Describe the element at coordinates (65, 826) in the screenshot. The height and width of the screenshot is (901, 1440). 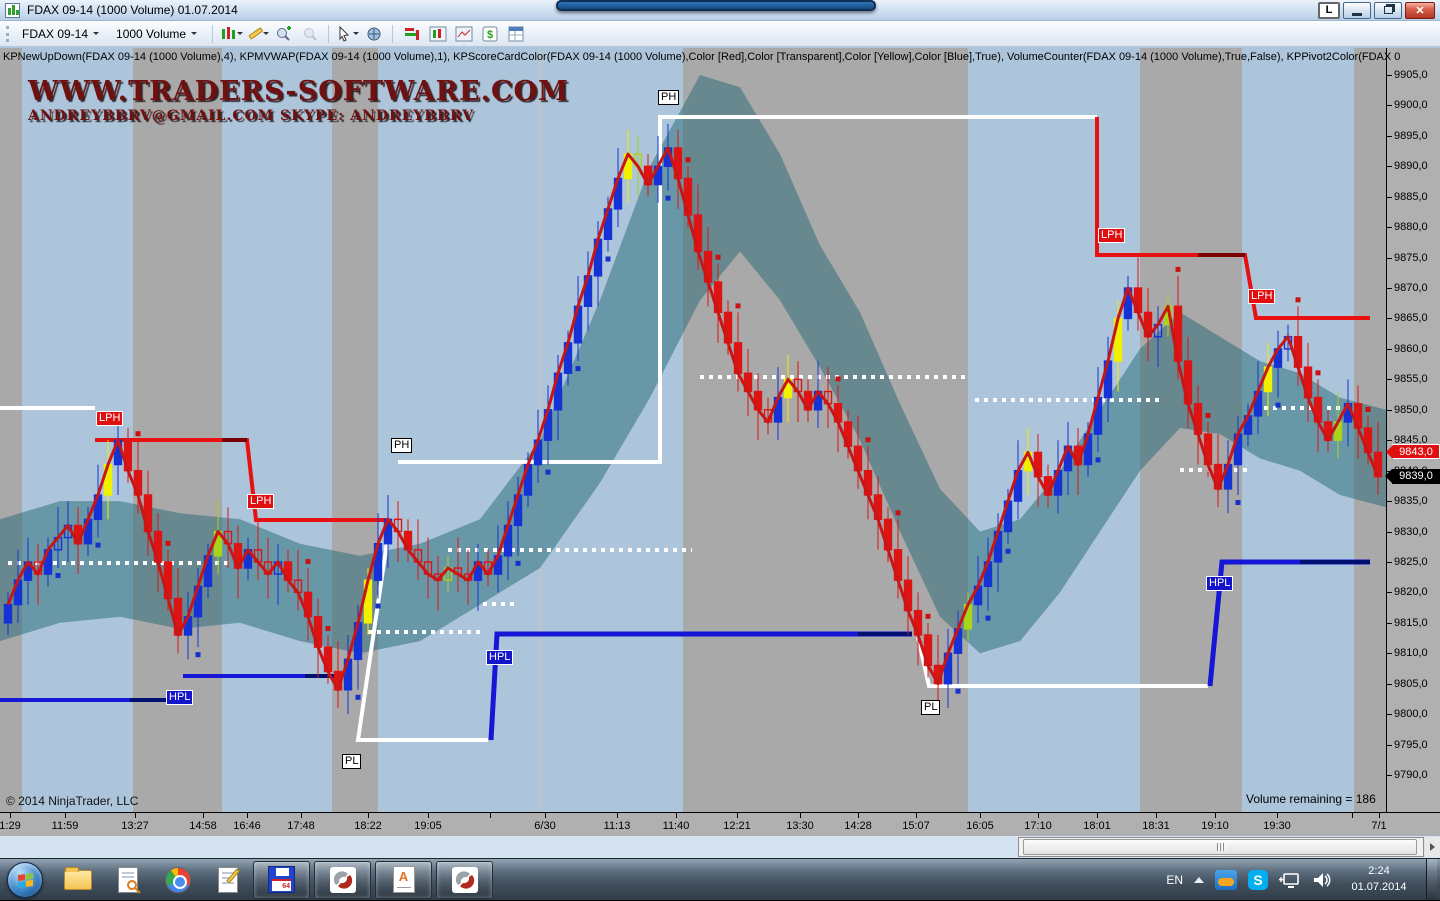
I see `time-tick-label: 11:59` at that location.